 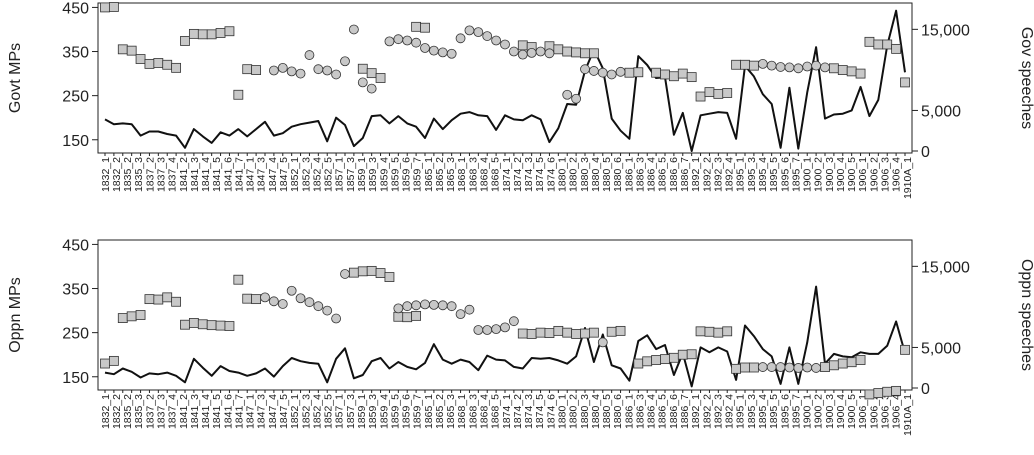 I want to click on govt-x-tick-label: 1900_4, so click(x=841, y=174).